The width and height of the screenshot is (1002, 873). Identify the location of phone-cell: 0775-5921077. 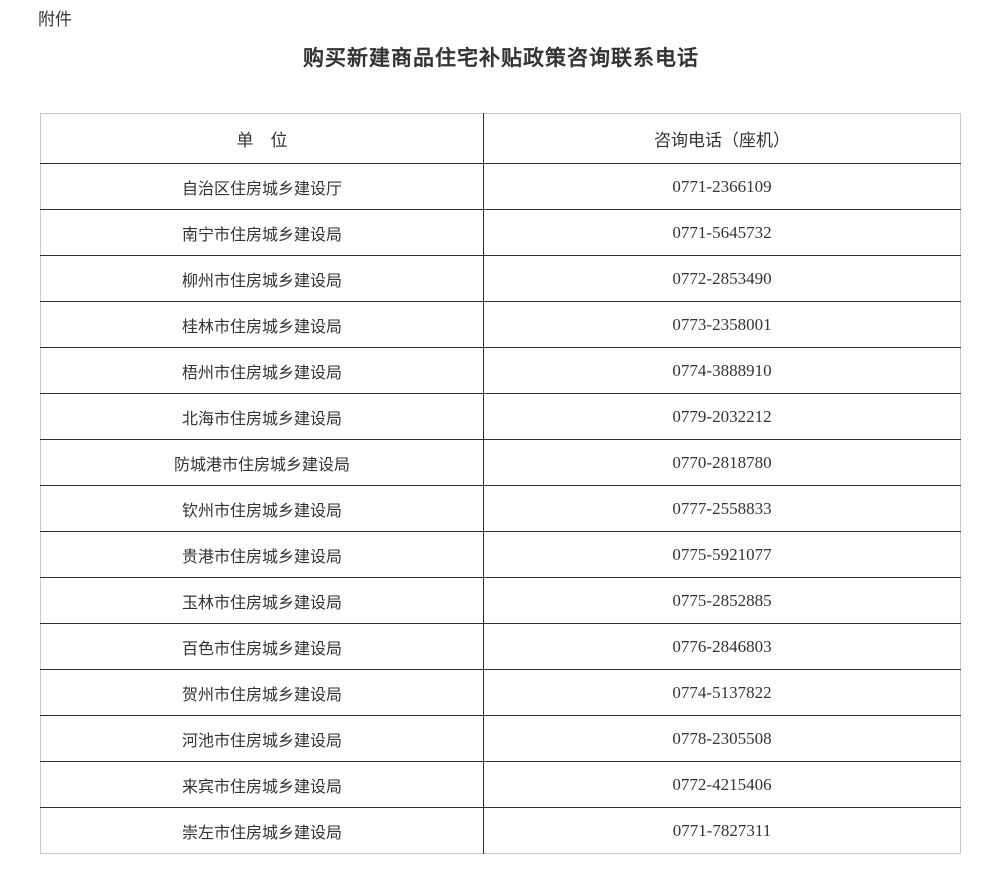
(722, 554).